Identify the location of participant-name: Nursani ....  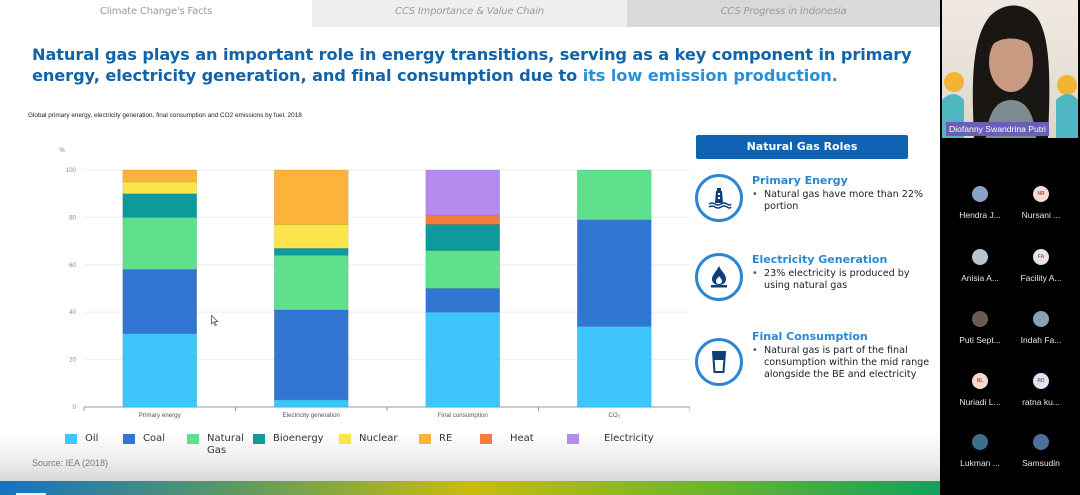
(1041, 215).